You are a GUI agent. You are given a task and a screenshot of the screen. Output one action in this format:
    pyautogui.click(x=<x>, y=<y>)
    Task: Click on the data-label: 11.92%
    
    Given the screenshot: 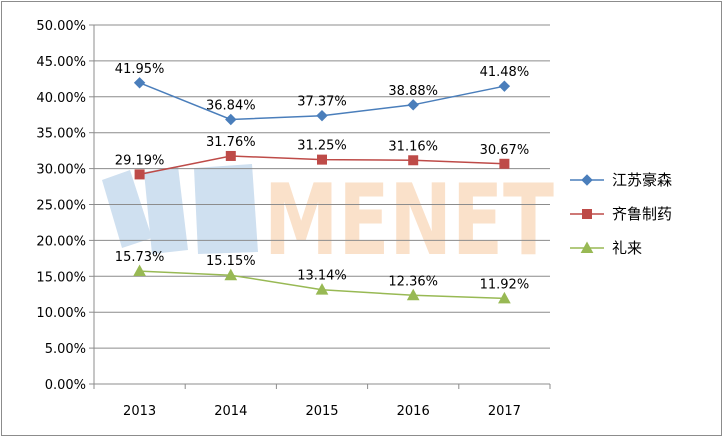 What is the action you would take?
    pyautogui.click(x=505, y=284)
    